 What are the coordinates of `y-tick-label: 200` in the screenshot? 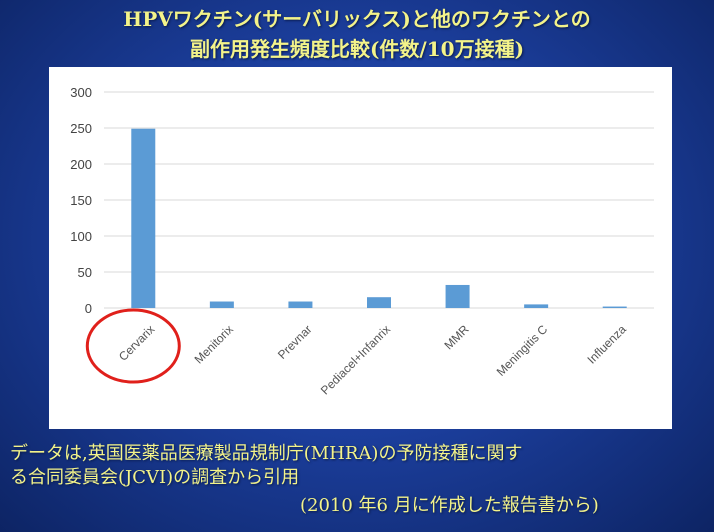 It's located at (81, 164).